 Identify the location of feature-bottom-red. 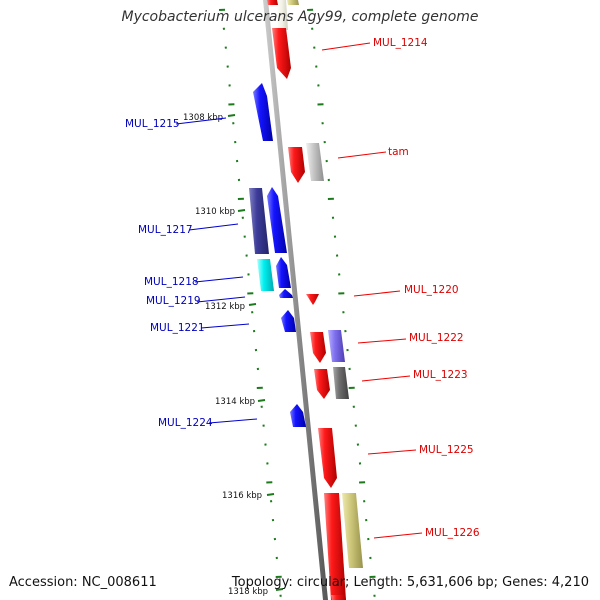
(338, 597).